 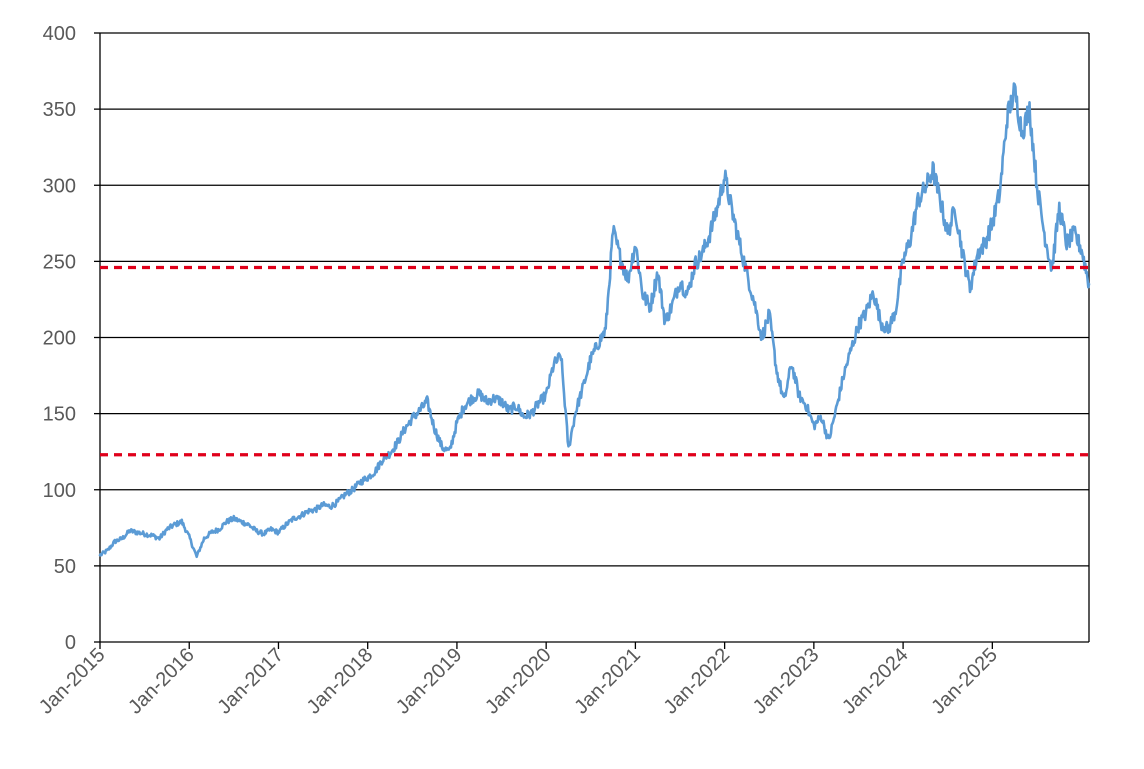 I want to click on x-tick-label: Jan-2020, so click(x=518, y=681).